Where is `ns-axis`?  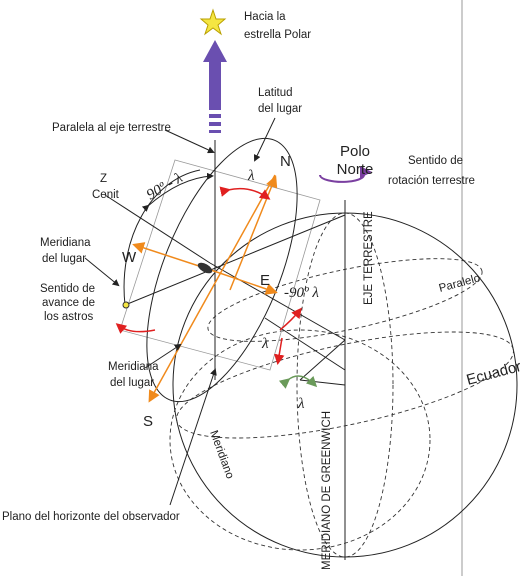 ns-axis is located at coordinates (212, 288).